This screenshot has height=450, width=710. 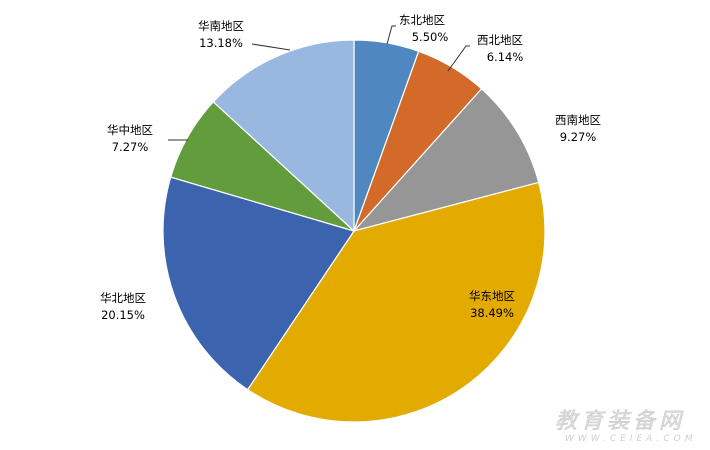 I want to click on slice-category-label: 东北地区, so click(x=422, y=20).